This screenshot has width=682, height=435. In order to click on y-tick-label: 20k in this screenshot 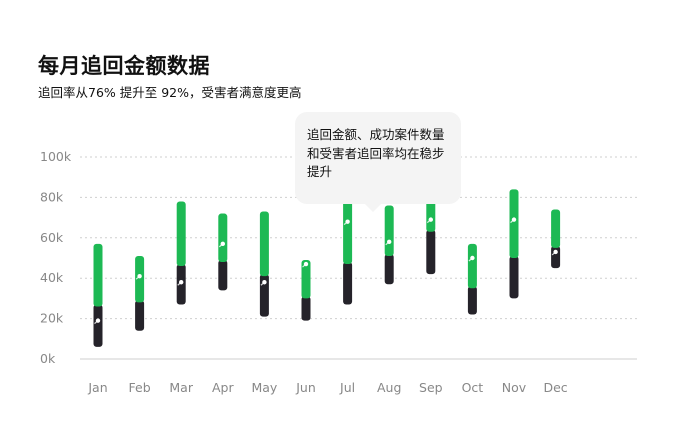, I will do `click(52, 318)`.